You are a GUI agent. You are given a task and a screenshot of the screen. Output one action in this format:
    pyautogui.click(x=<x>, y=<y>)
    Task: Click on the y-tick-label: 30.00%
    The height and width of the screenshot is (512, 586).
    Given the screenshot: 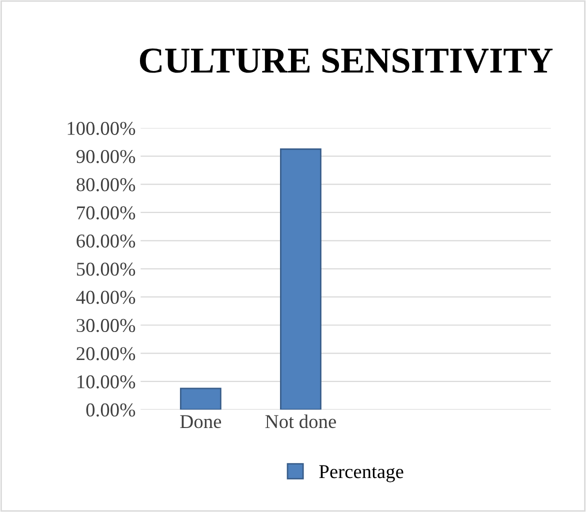 What is the action you would take?
    pyautogui.click(x=106, y=325)
    